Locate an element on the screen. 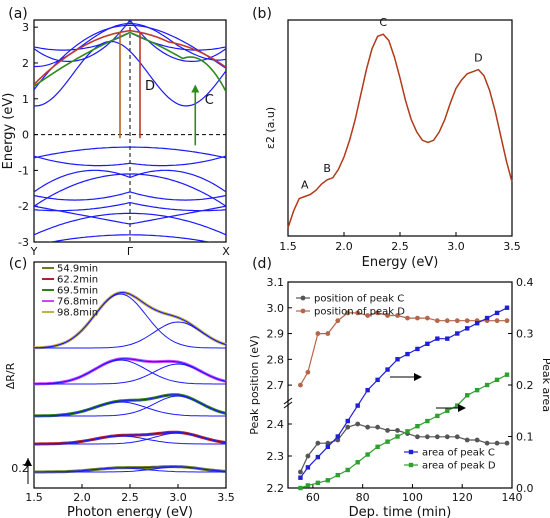 Image resolution: width=550 pixels, height=518 pixels. panel-c-xtick-label: 2.0 is located at coordinates (82, 497).